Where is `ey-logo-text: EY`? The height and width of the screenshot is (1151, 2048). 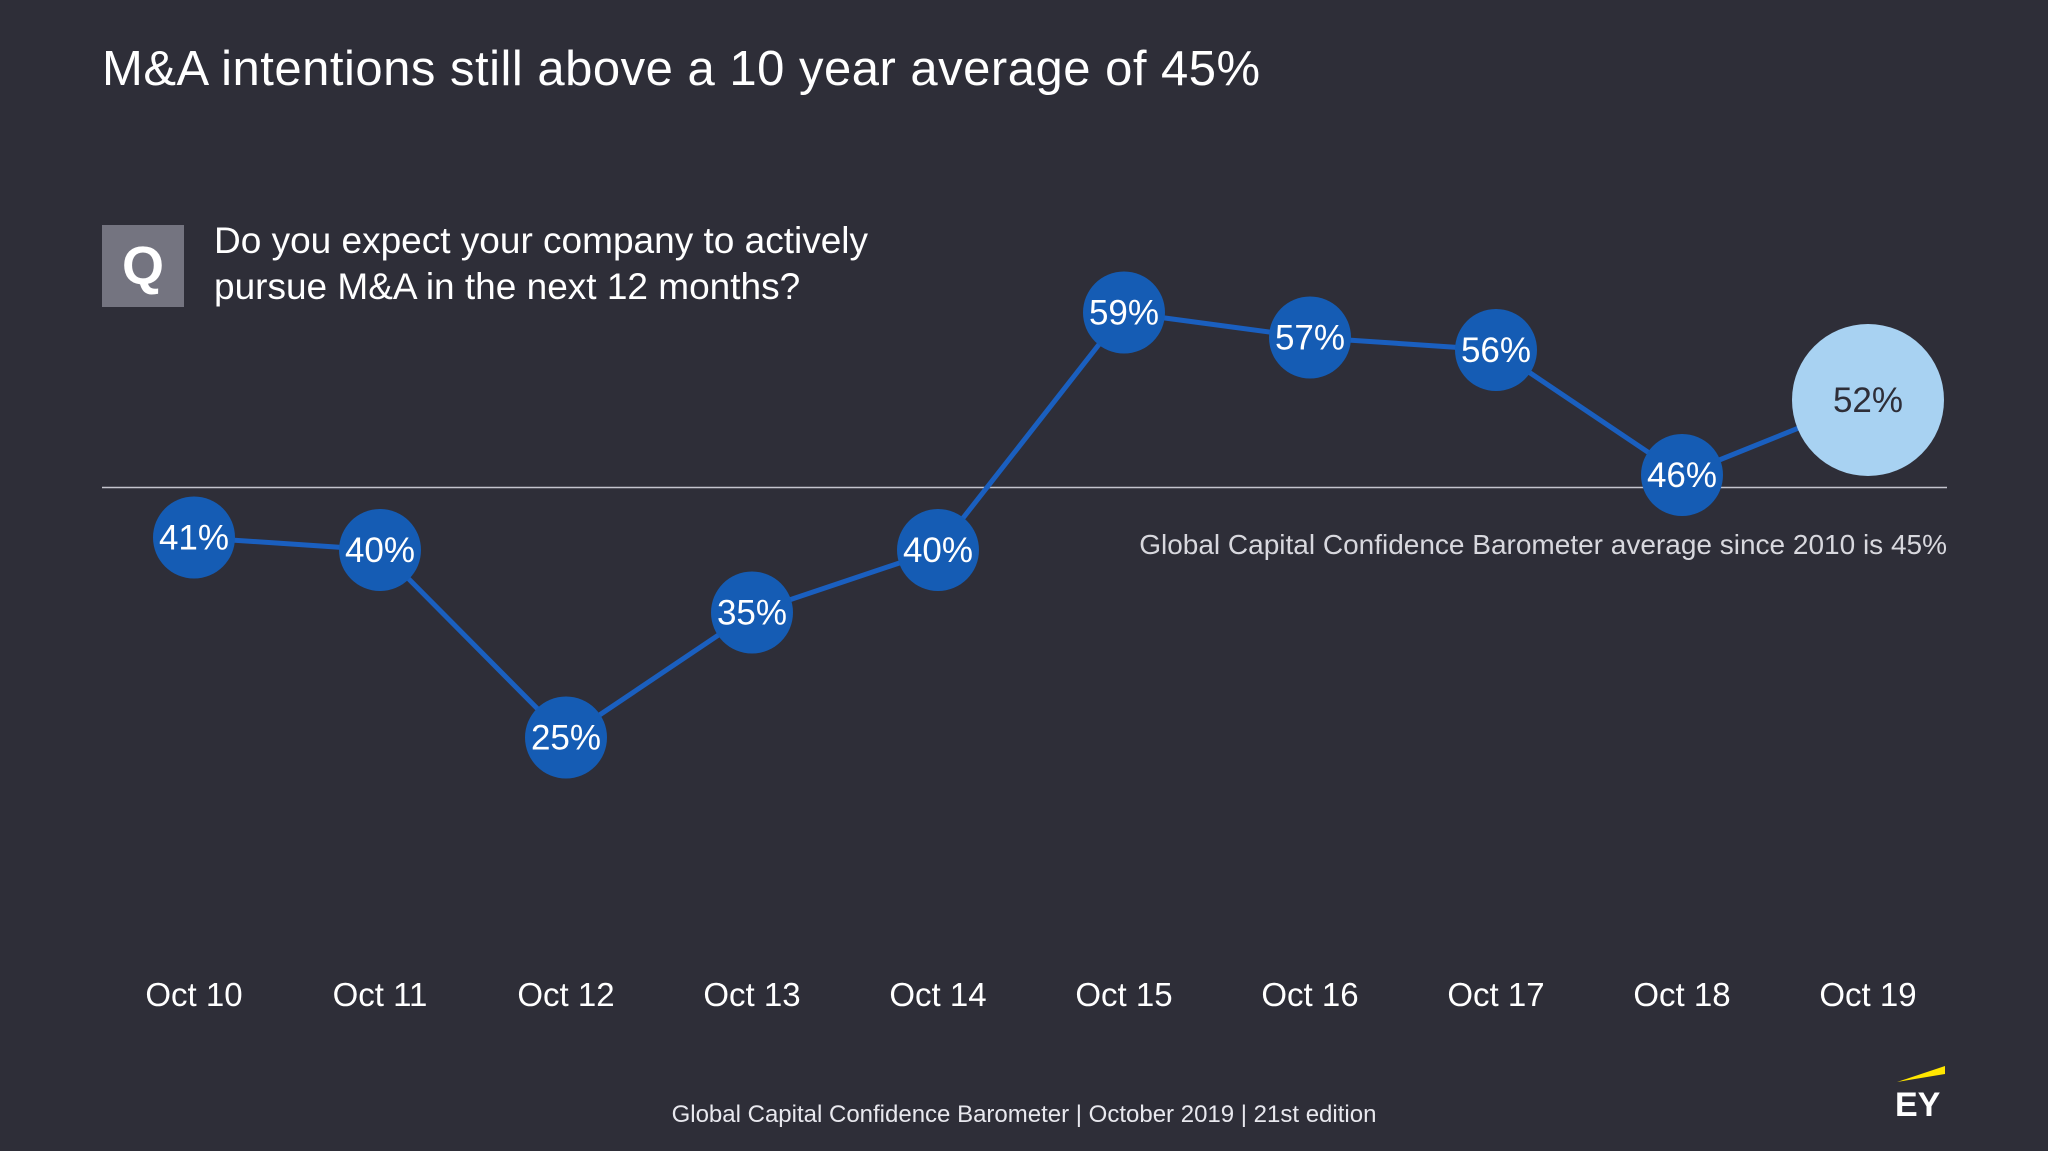
ey-logo-text: EY is located at coordinates (1918, 1104).